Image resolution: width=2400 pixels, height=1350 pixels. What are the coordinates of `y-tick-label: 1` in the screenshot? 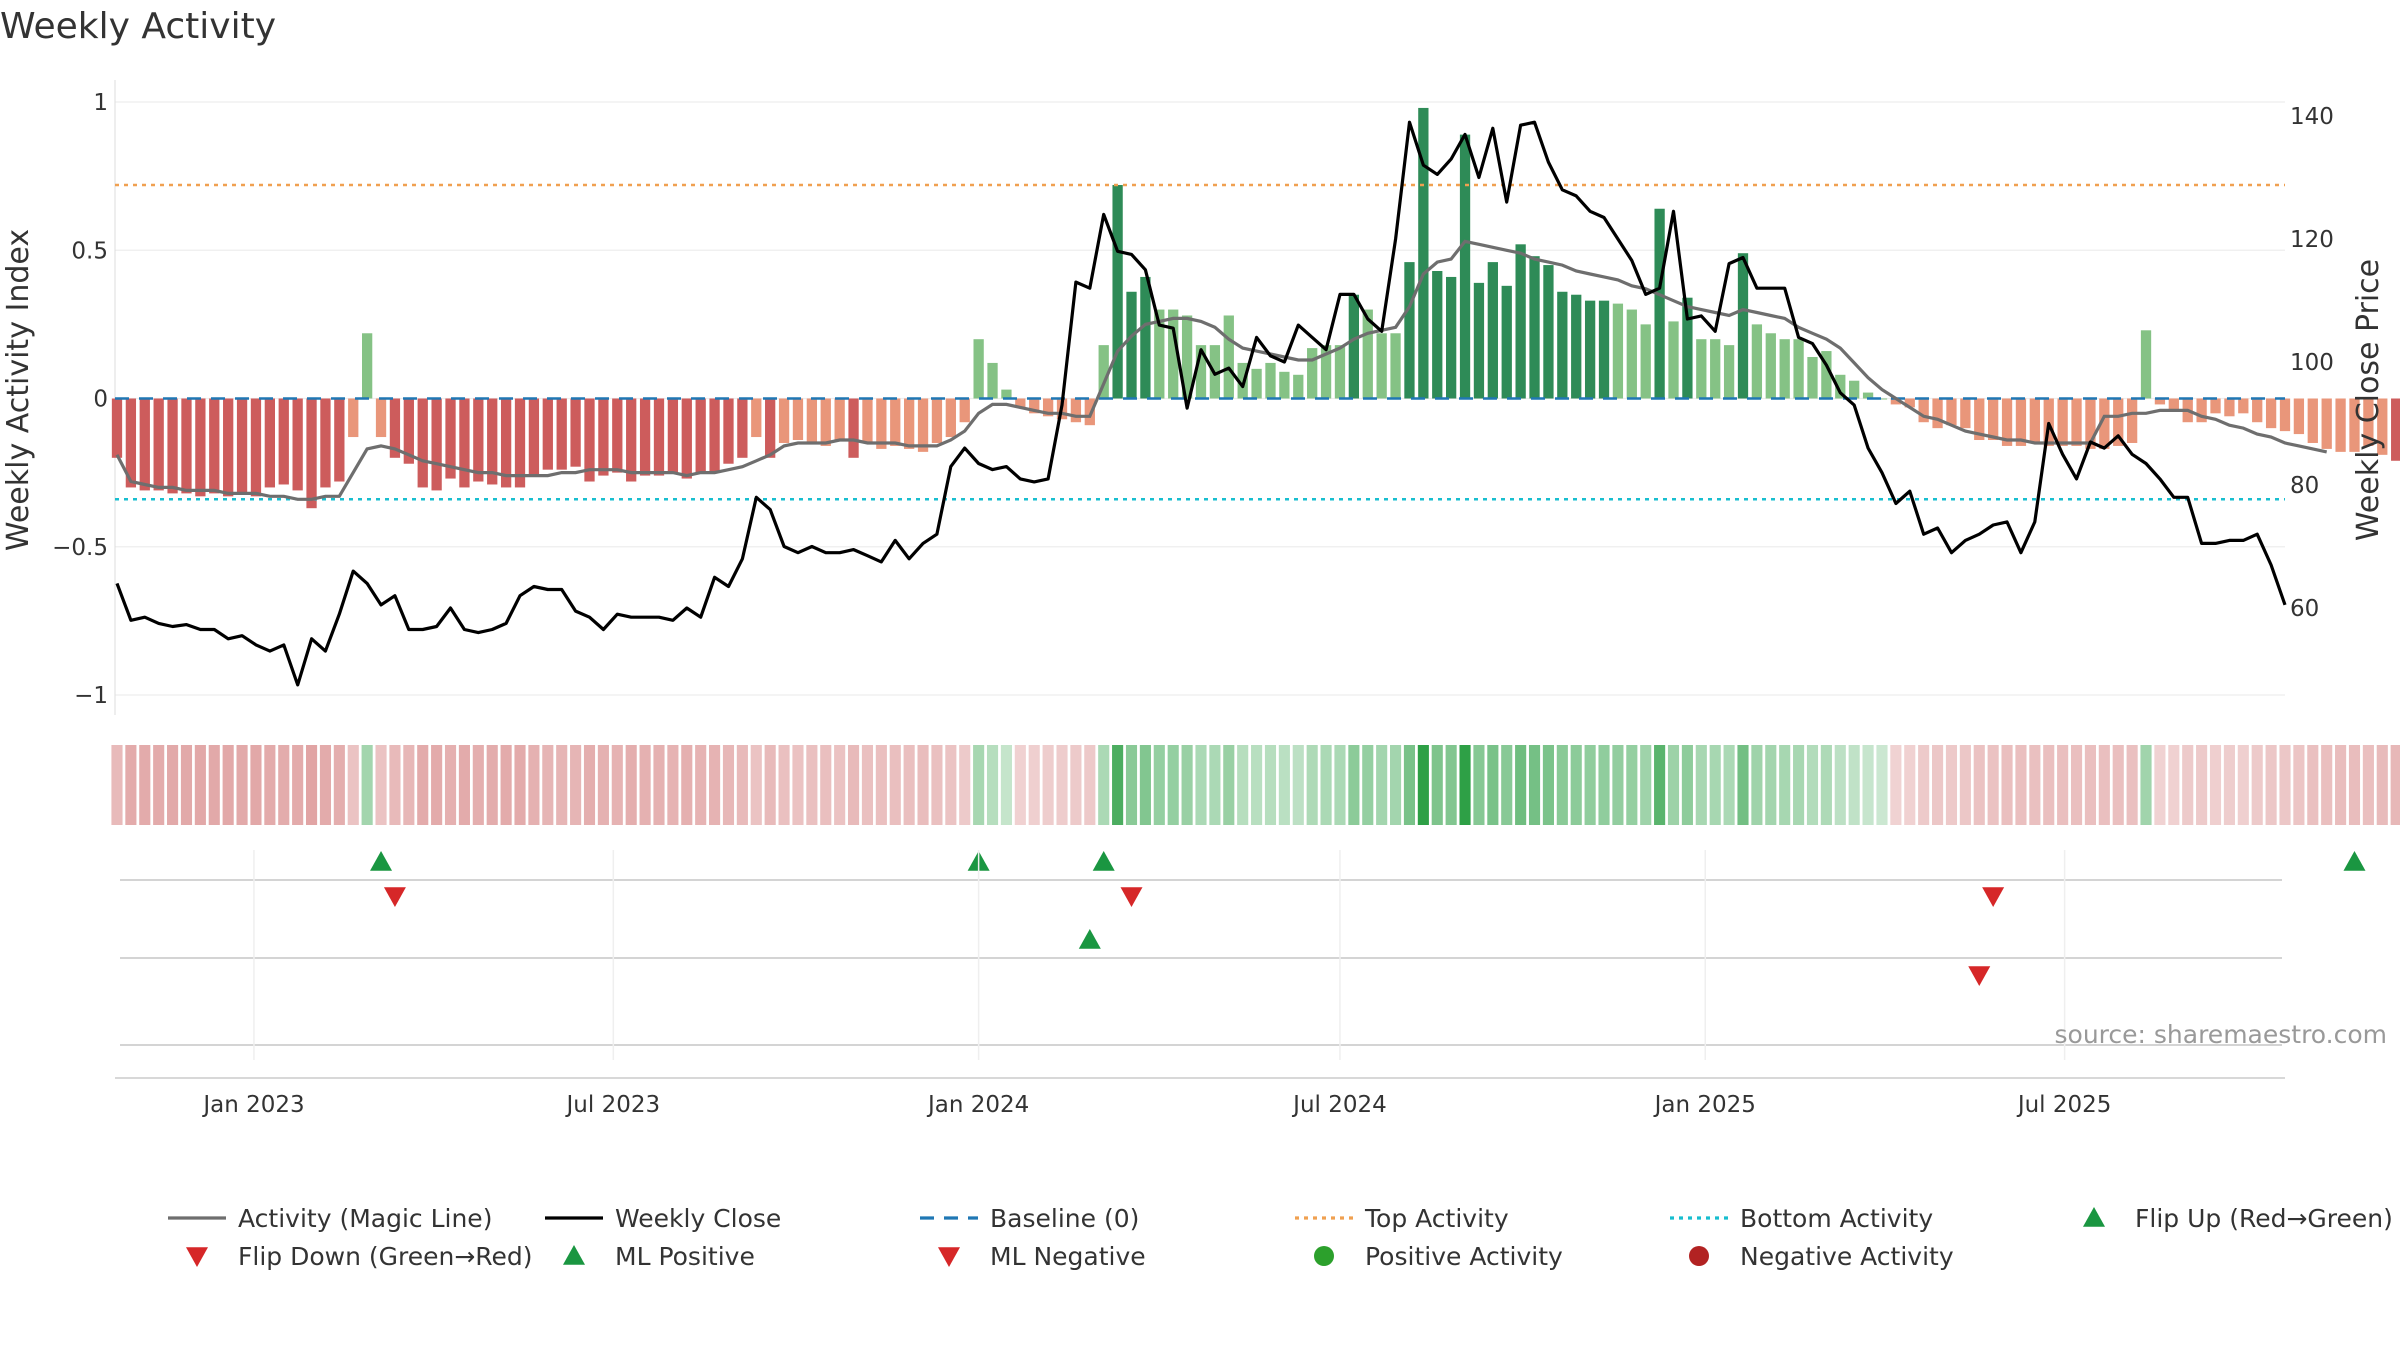 It's located at (100, 103).